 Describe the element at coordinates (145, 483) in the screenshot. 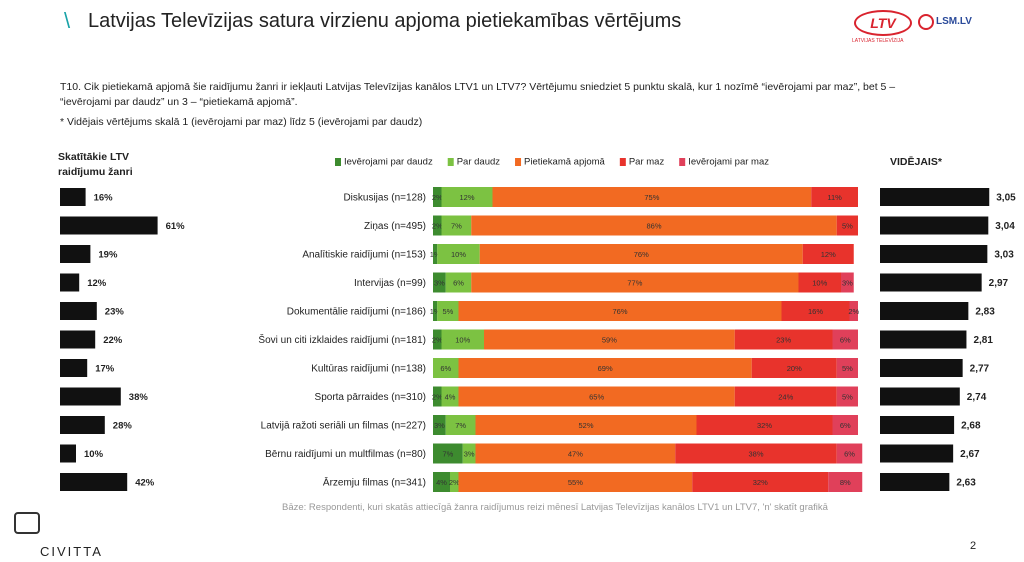

I see `value-label: 42%` at that location.